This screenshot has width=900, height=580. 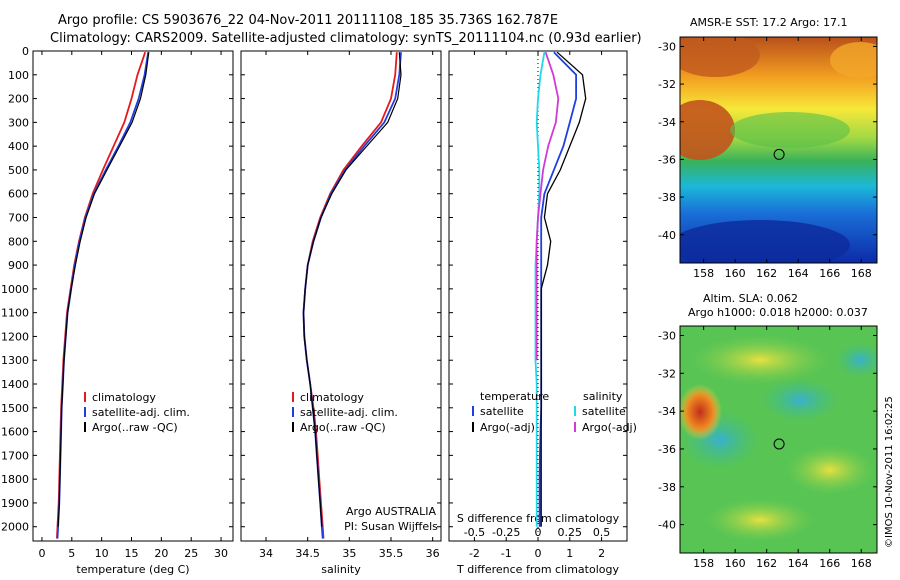 What do you see at coordinates (15, 336) in the screenshot?
I see `y-tick-label: 1200` at bounding box center [15, 336].